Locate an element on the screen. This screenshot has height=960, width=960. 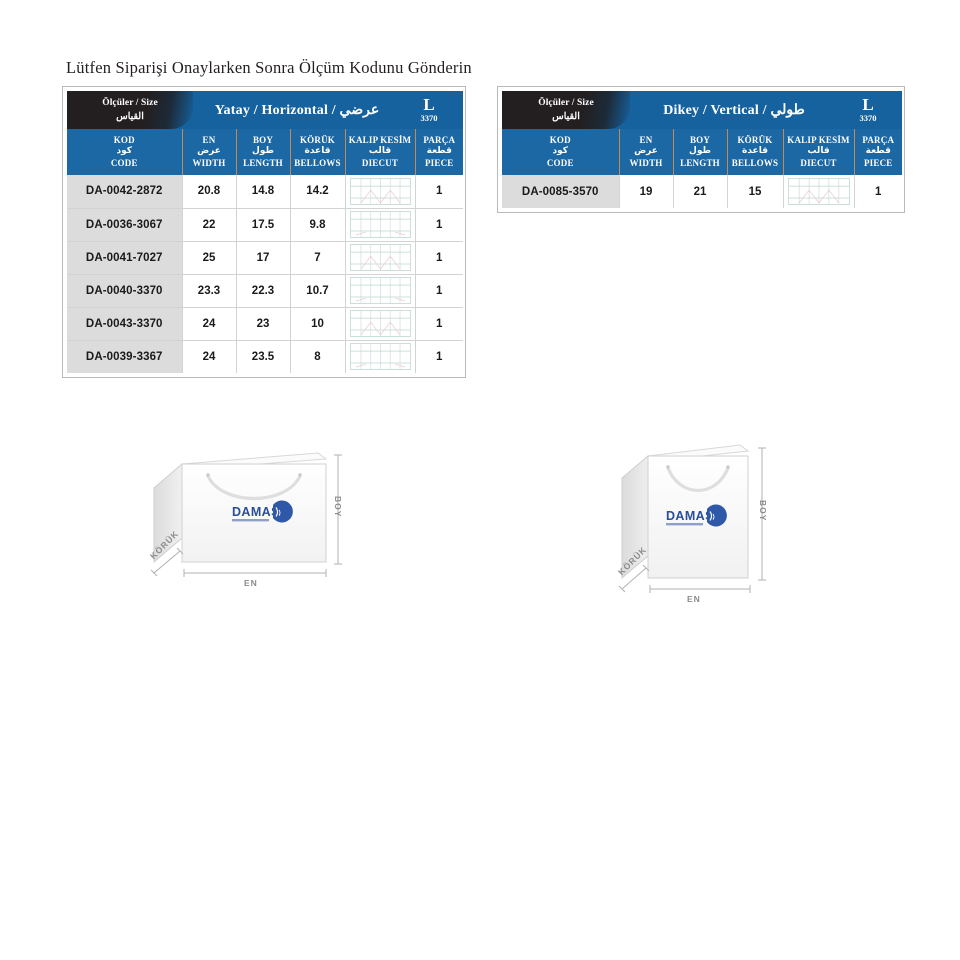
col-bellows-ar: قاعدة is located at coordinates (317, 151).